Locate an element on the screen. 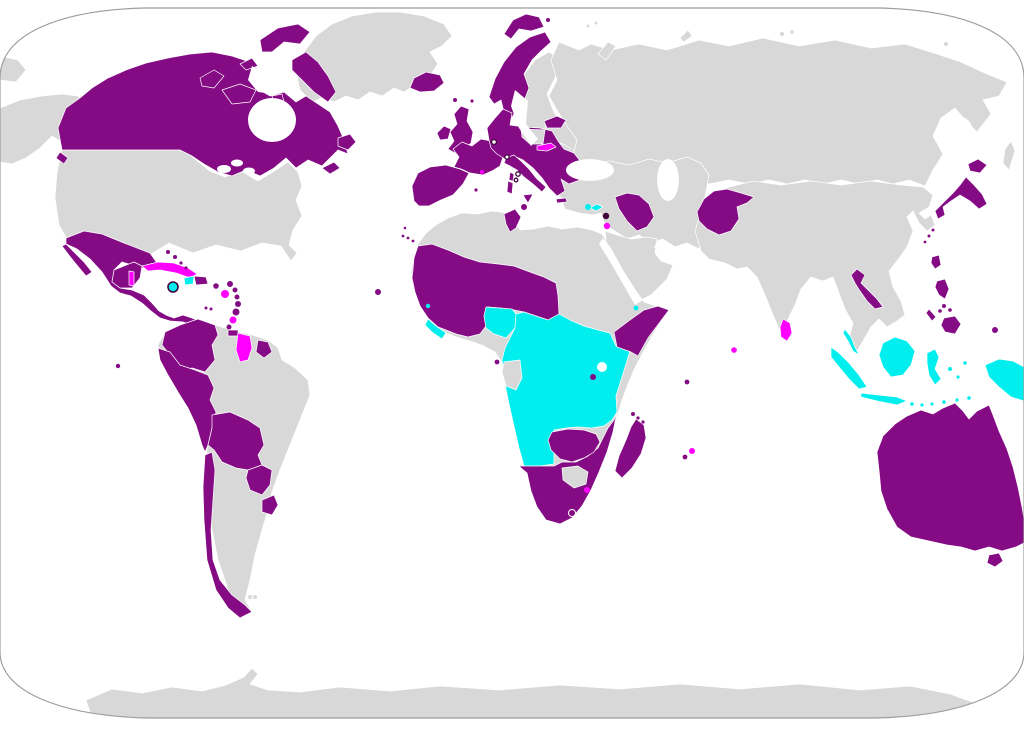  region-reunion is located at coordinates (685, 457).